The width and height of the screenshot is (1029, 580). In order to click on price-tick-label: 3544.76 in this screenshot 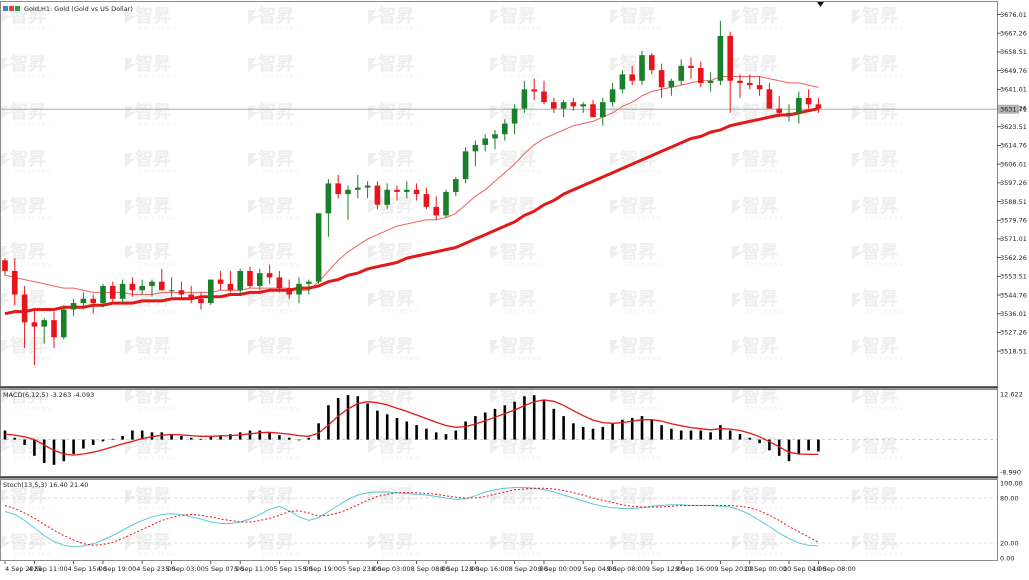, I will do `click(1013, 295)`.